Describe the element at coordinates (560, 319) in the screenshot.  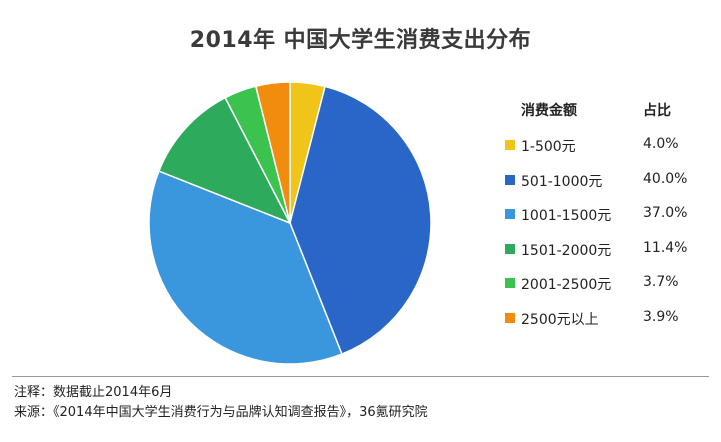
I see `legend-label: 2500元以上` at that location.